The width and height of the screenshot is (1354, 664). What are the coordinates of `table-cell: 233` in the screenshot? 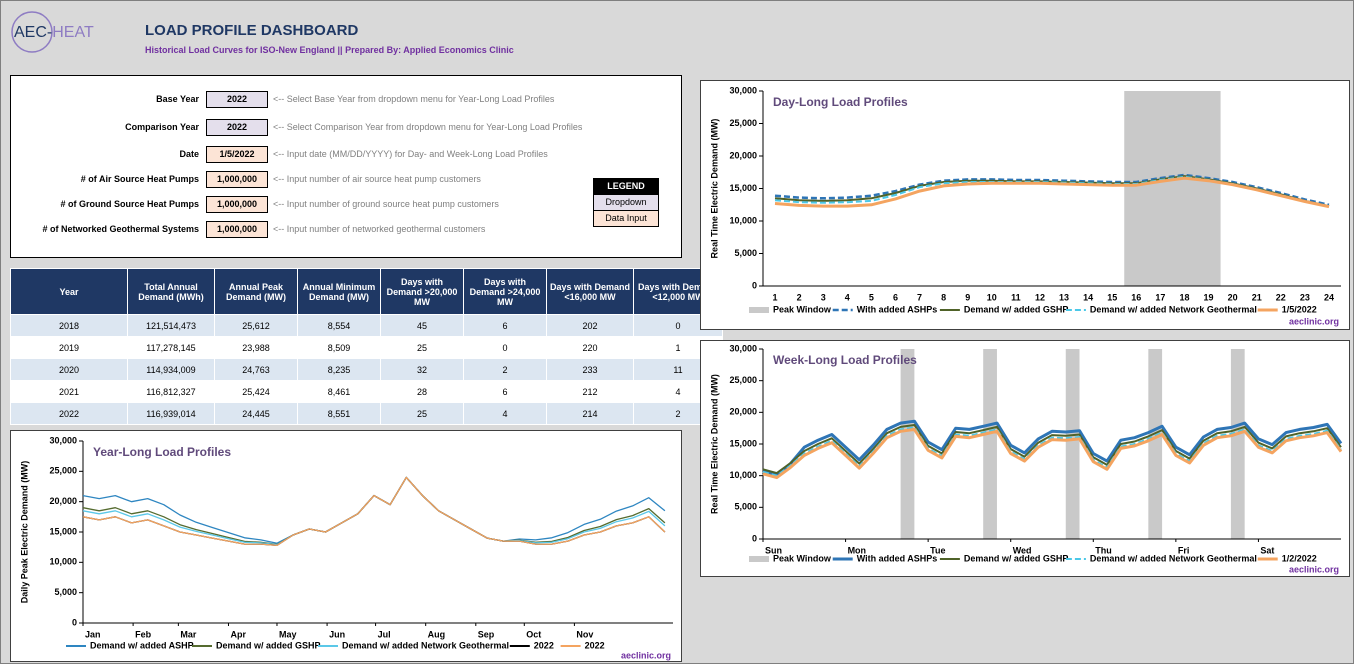 It's located at (590, 369).